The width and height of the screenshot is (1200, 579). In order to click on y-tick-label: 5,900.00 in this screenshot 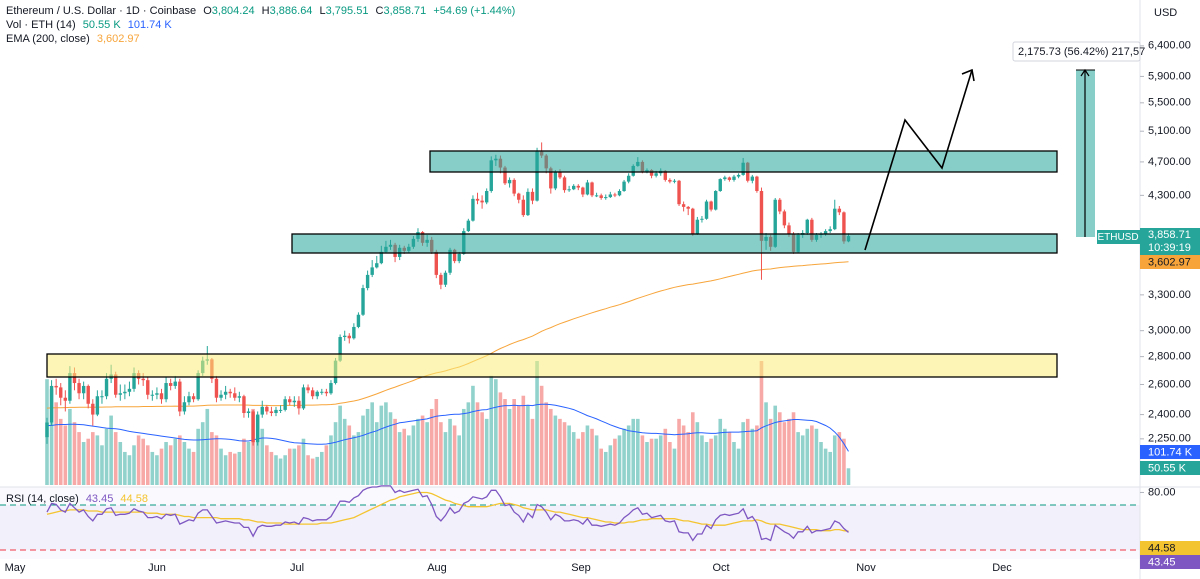, I will do `click(1169, 76)`.